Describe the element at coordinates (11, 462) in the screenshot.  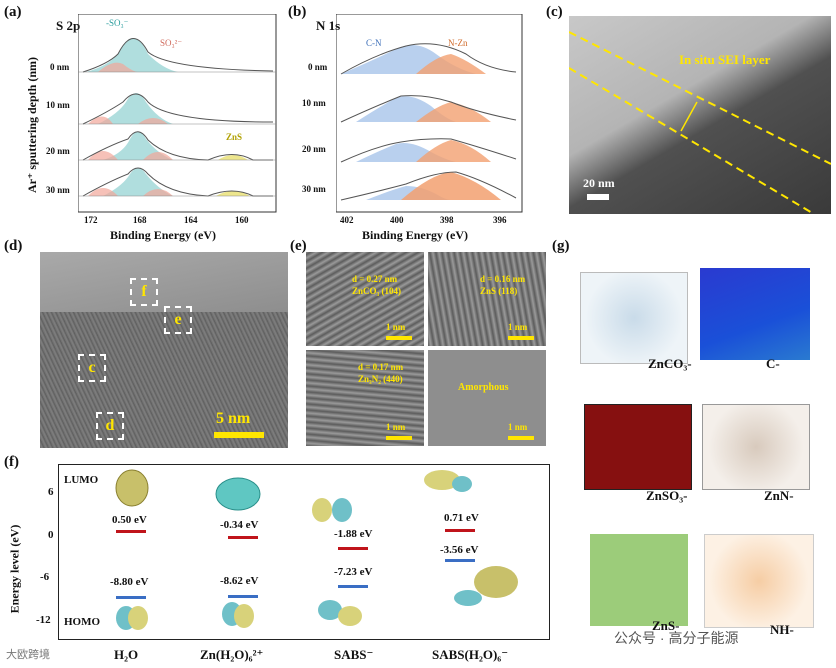
I see `panel-f-label: (f)` at that location.